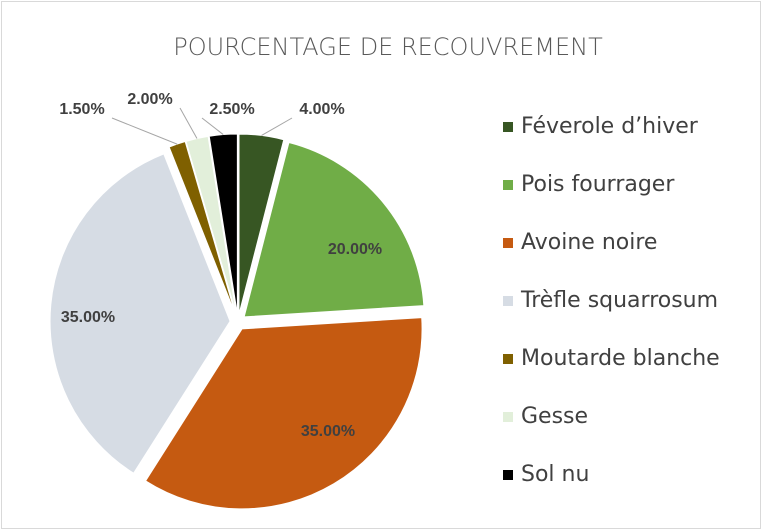 The image size is (762, 530). I want to click on legend-label: Pois fourrager, so click(598, 184).